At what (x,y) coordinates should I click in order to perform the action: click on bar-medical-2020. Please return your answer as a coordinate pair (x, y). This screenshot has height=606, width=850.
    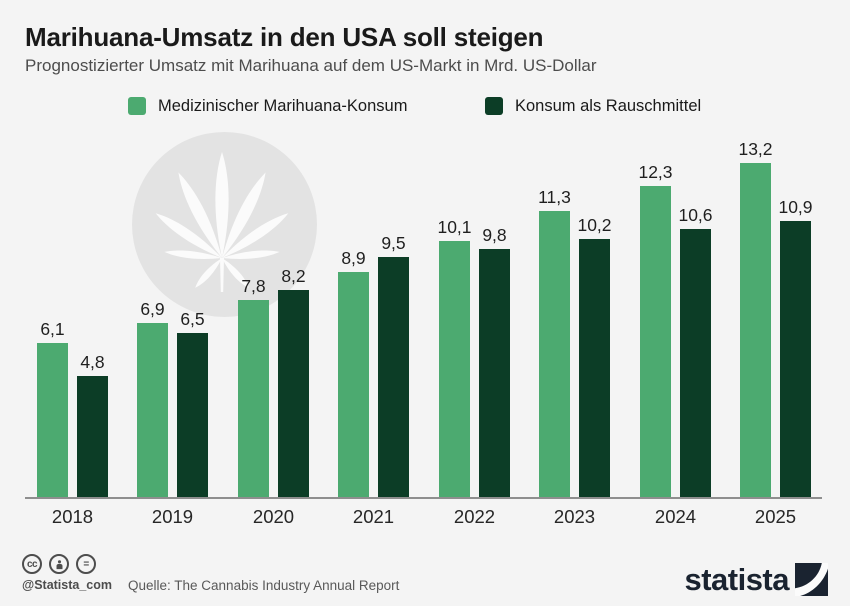
    Looking at the image, I should click on (253, 399).